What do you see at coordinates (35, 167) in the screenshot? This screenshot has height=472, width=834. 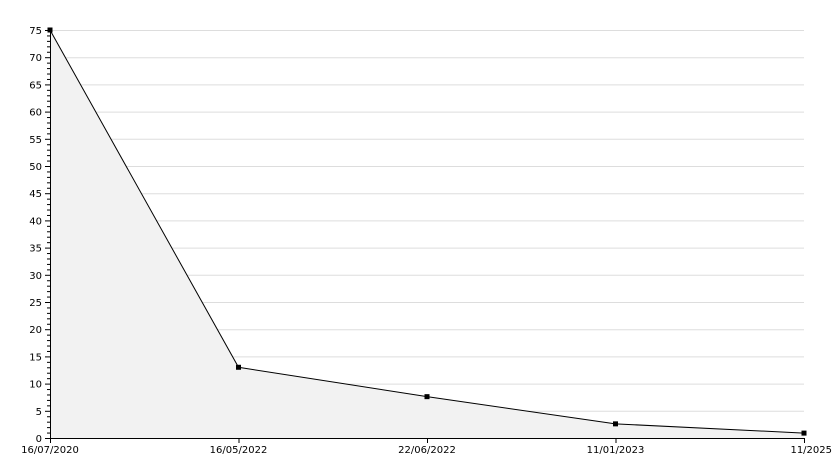 I see `y-tick-label: 50` at bounding box center [35, 167].